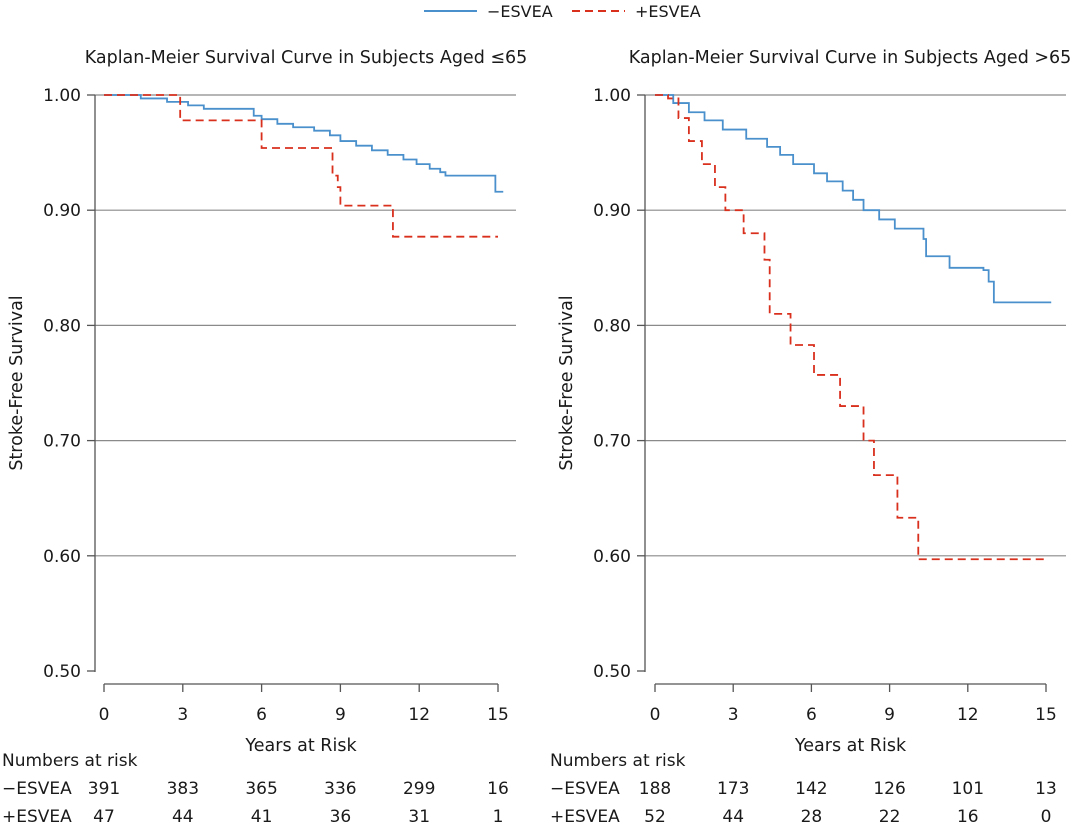 This screenshot has width=1084, height=830. Describe the element at coordinates (419, 789) in the screenshot. I see `risk-count: 299` at that location.